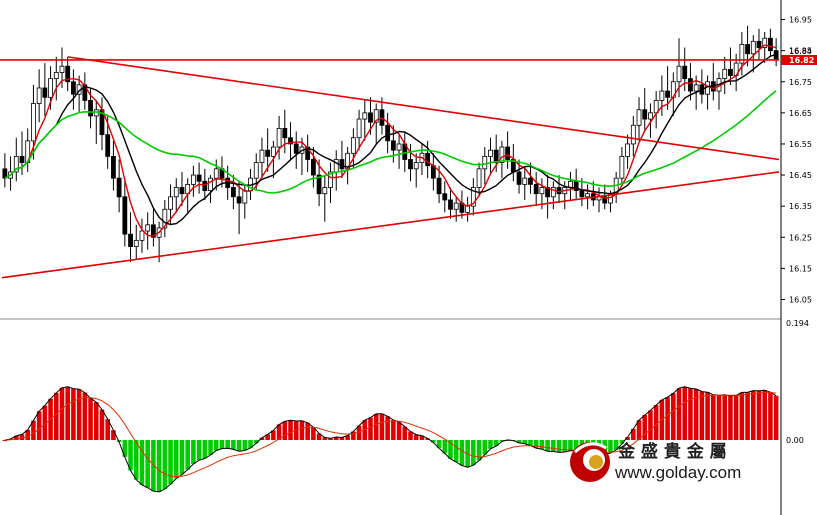  Describe the element at coordinates (800, 144) in the screenshot. I see `y-tick-label: 16.55` at that location.